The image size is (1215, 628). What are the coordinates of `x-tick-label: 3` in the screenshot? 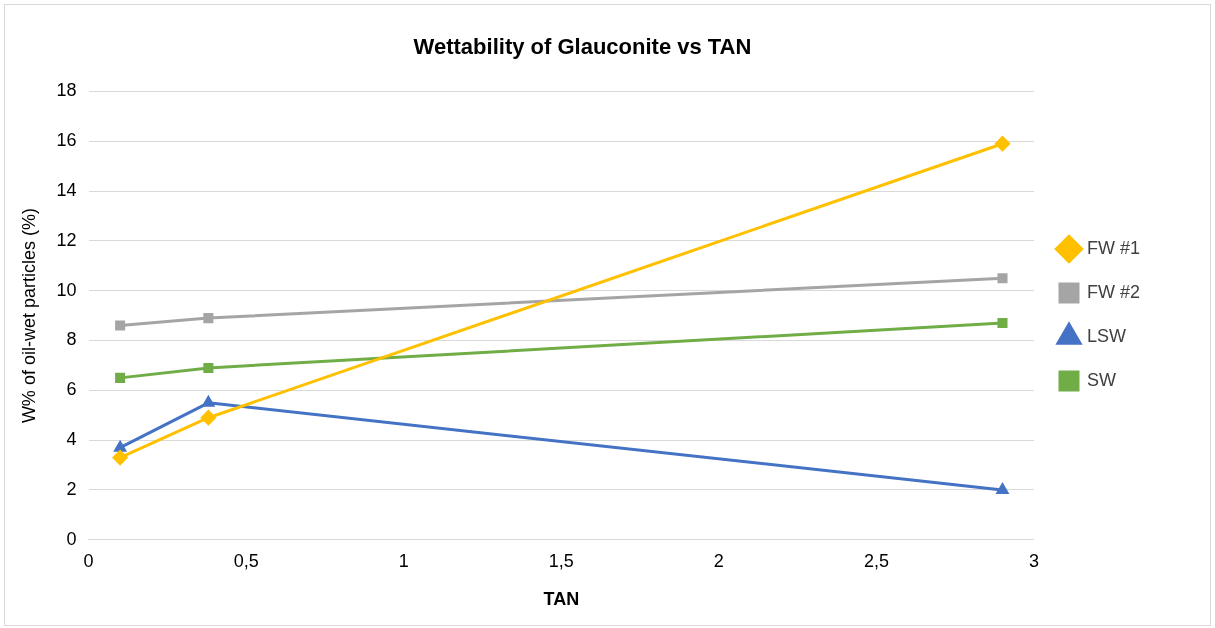 It's located at (1033, 560).